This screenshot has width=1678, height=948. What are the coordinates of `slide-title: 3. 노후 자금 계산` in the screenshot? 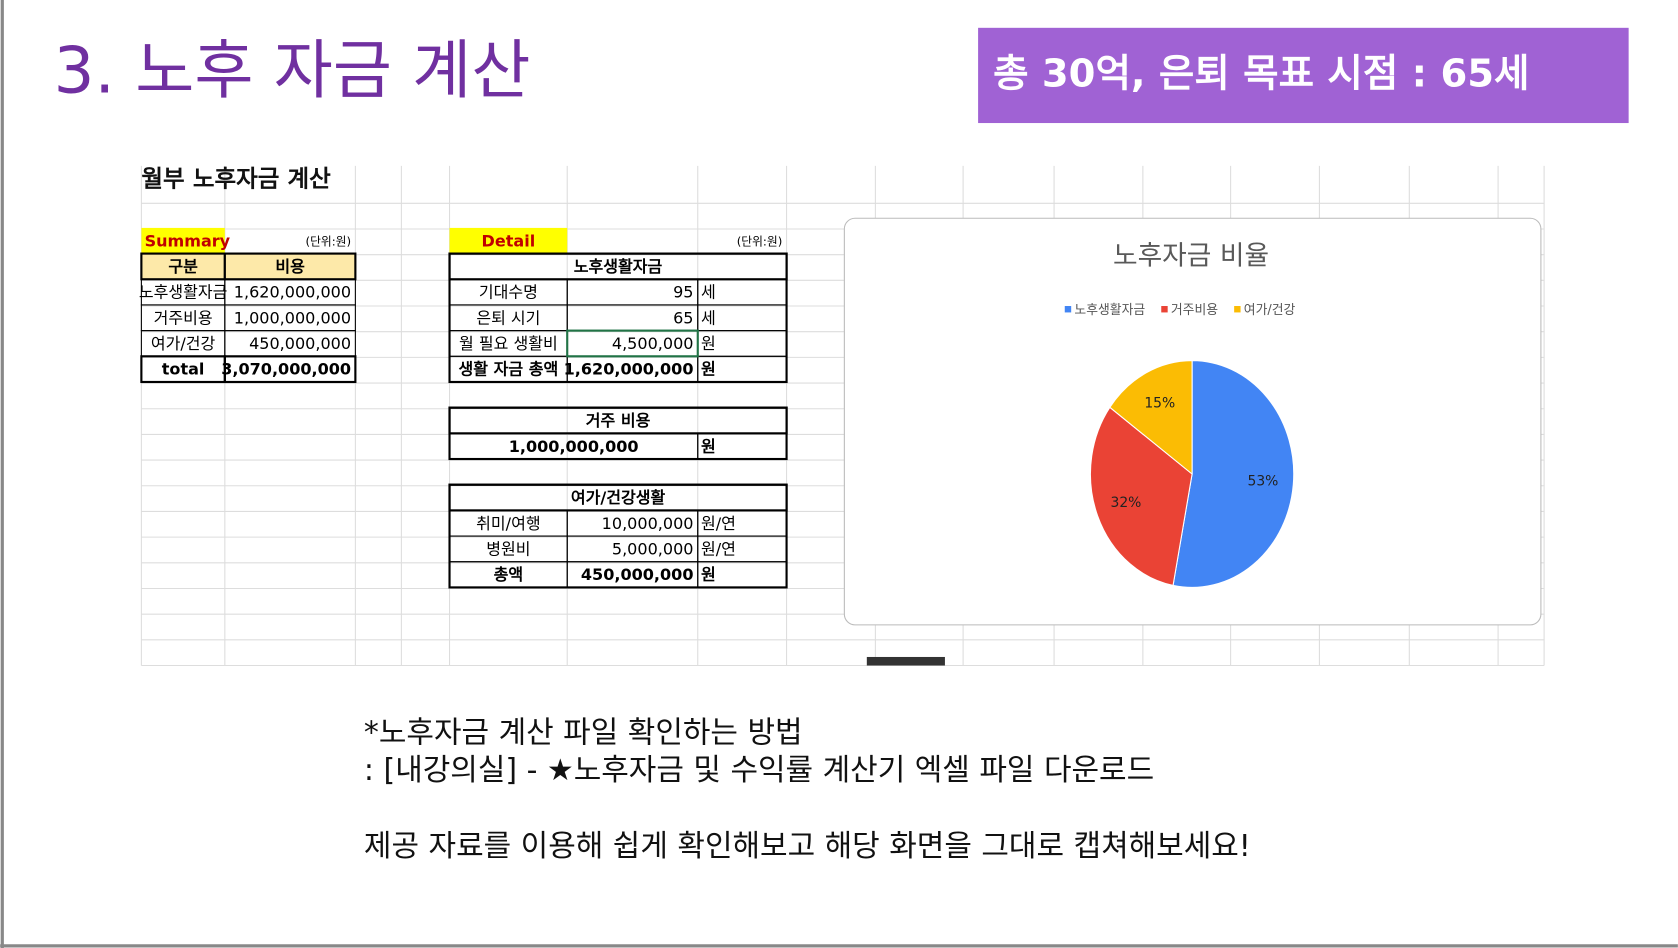 It's located at (292, 70).